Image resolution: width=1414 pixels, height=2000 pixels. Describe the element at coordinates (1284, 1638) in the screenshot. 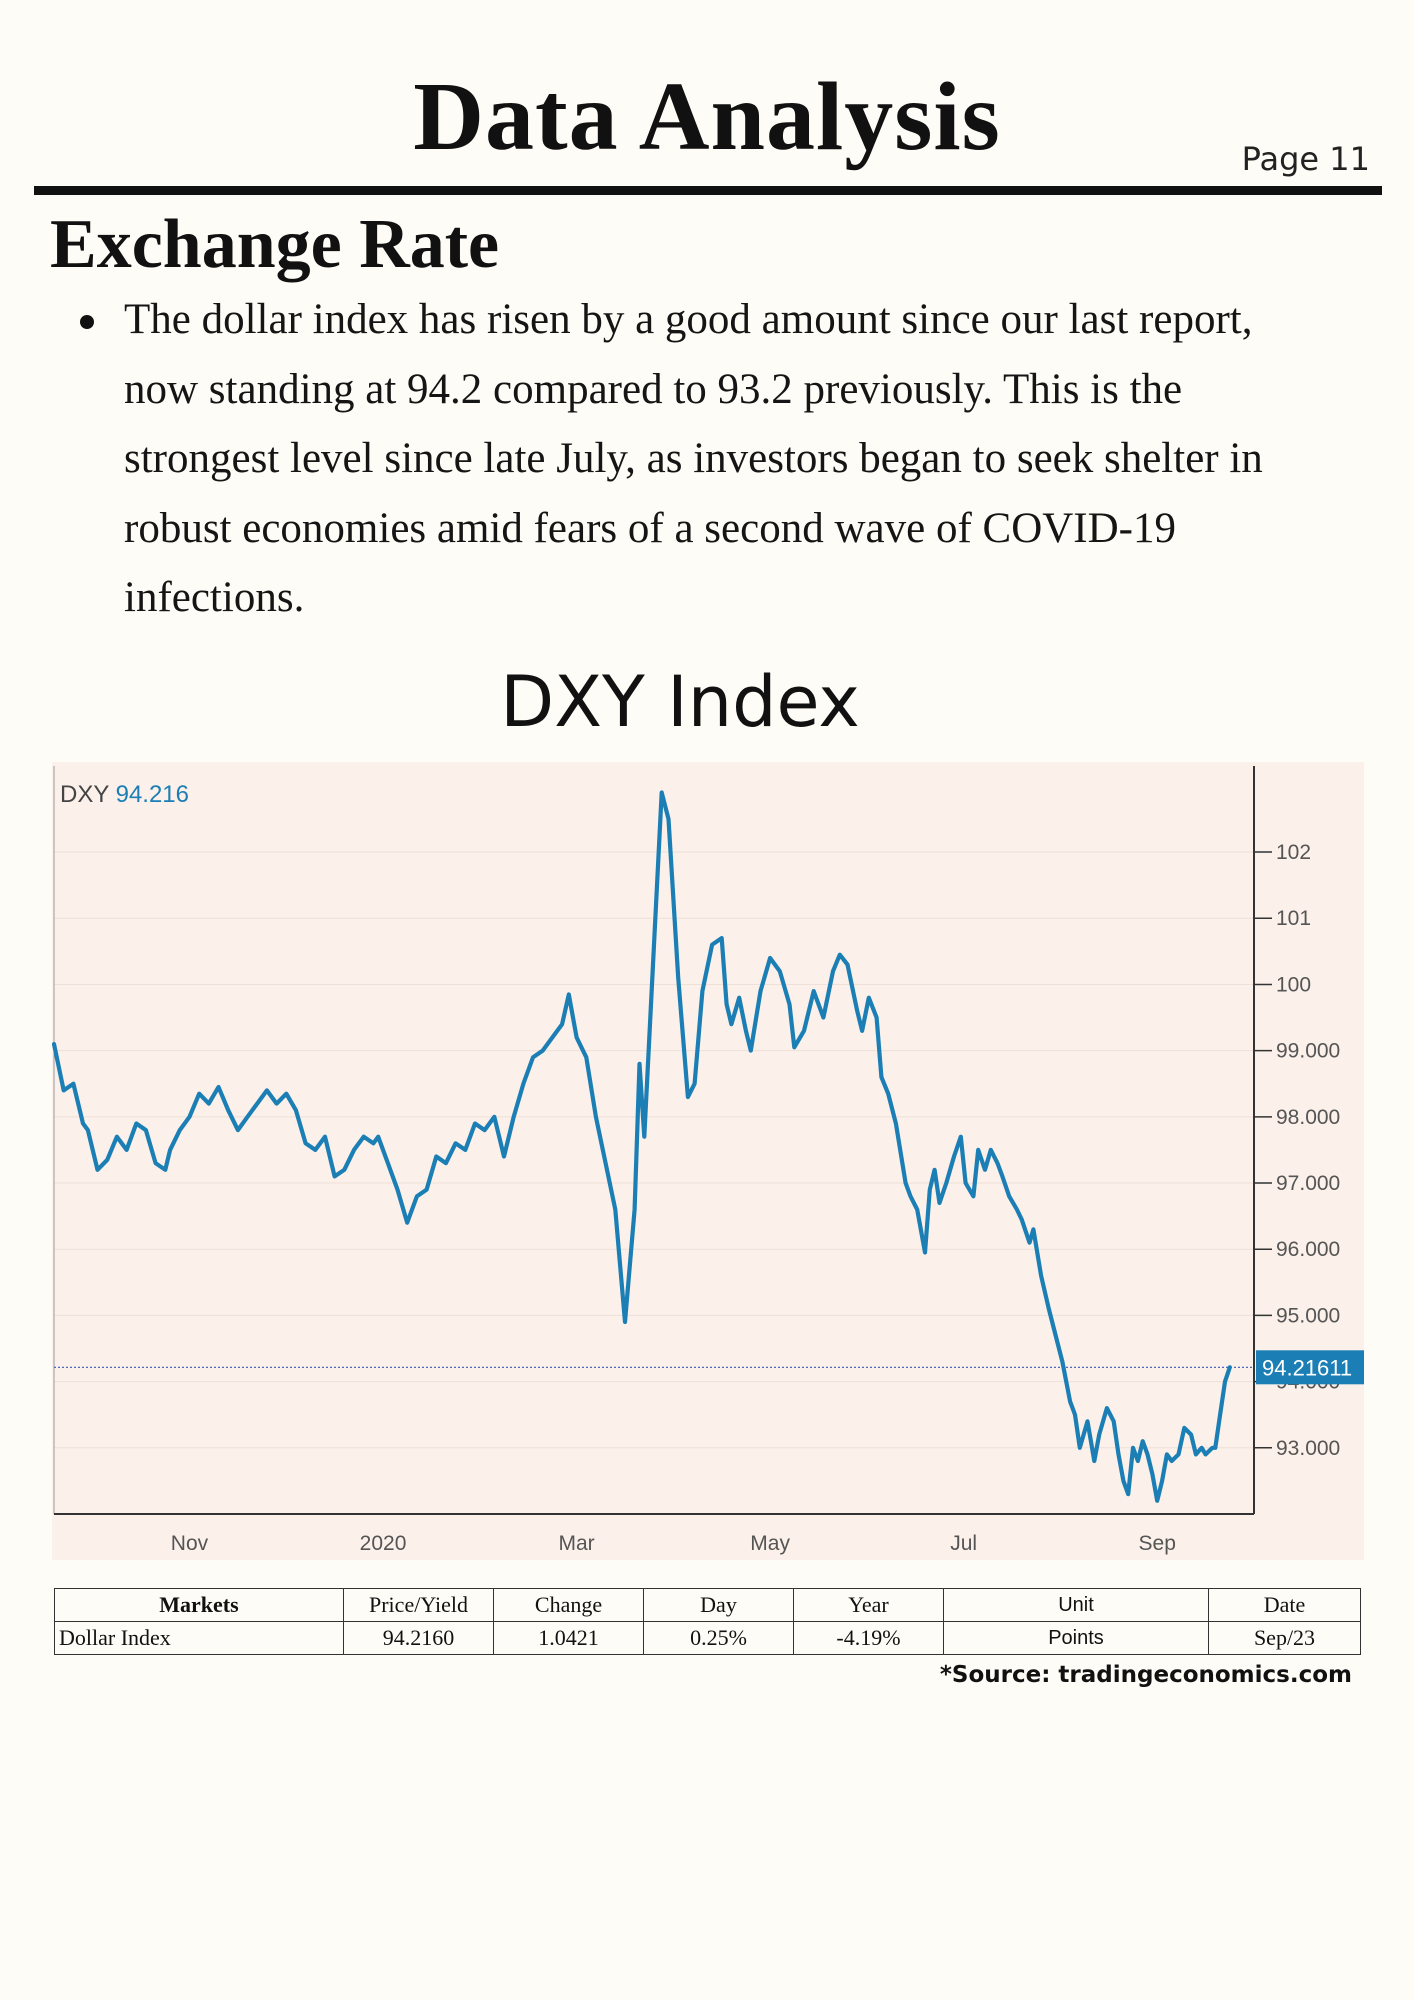

I see `table-cell-date: Sep/23` at that location.